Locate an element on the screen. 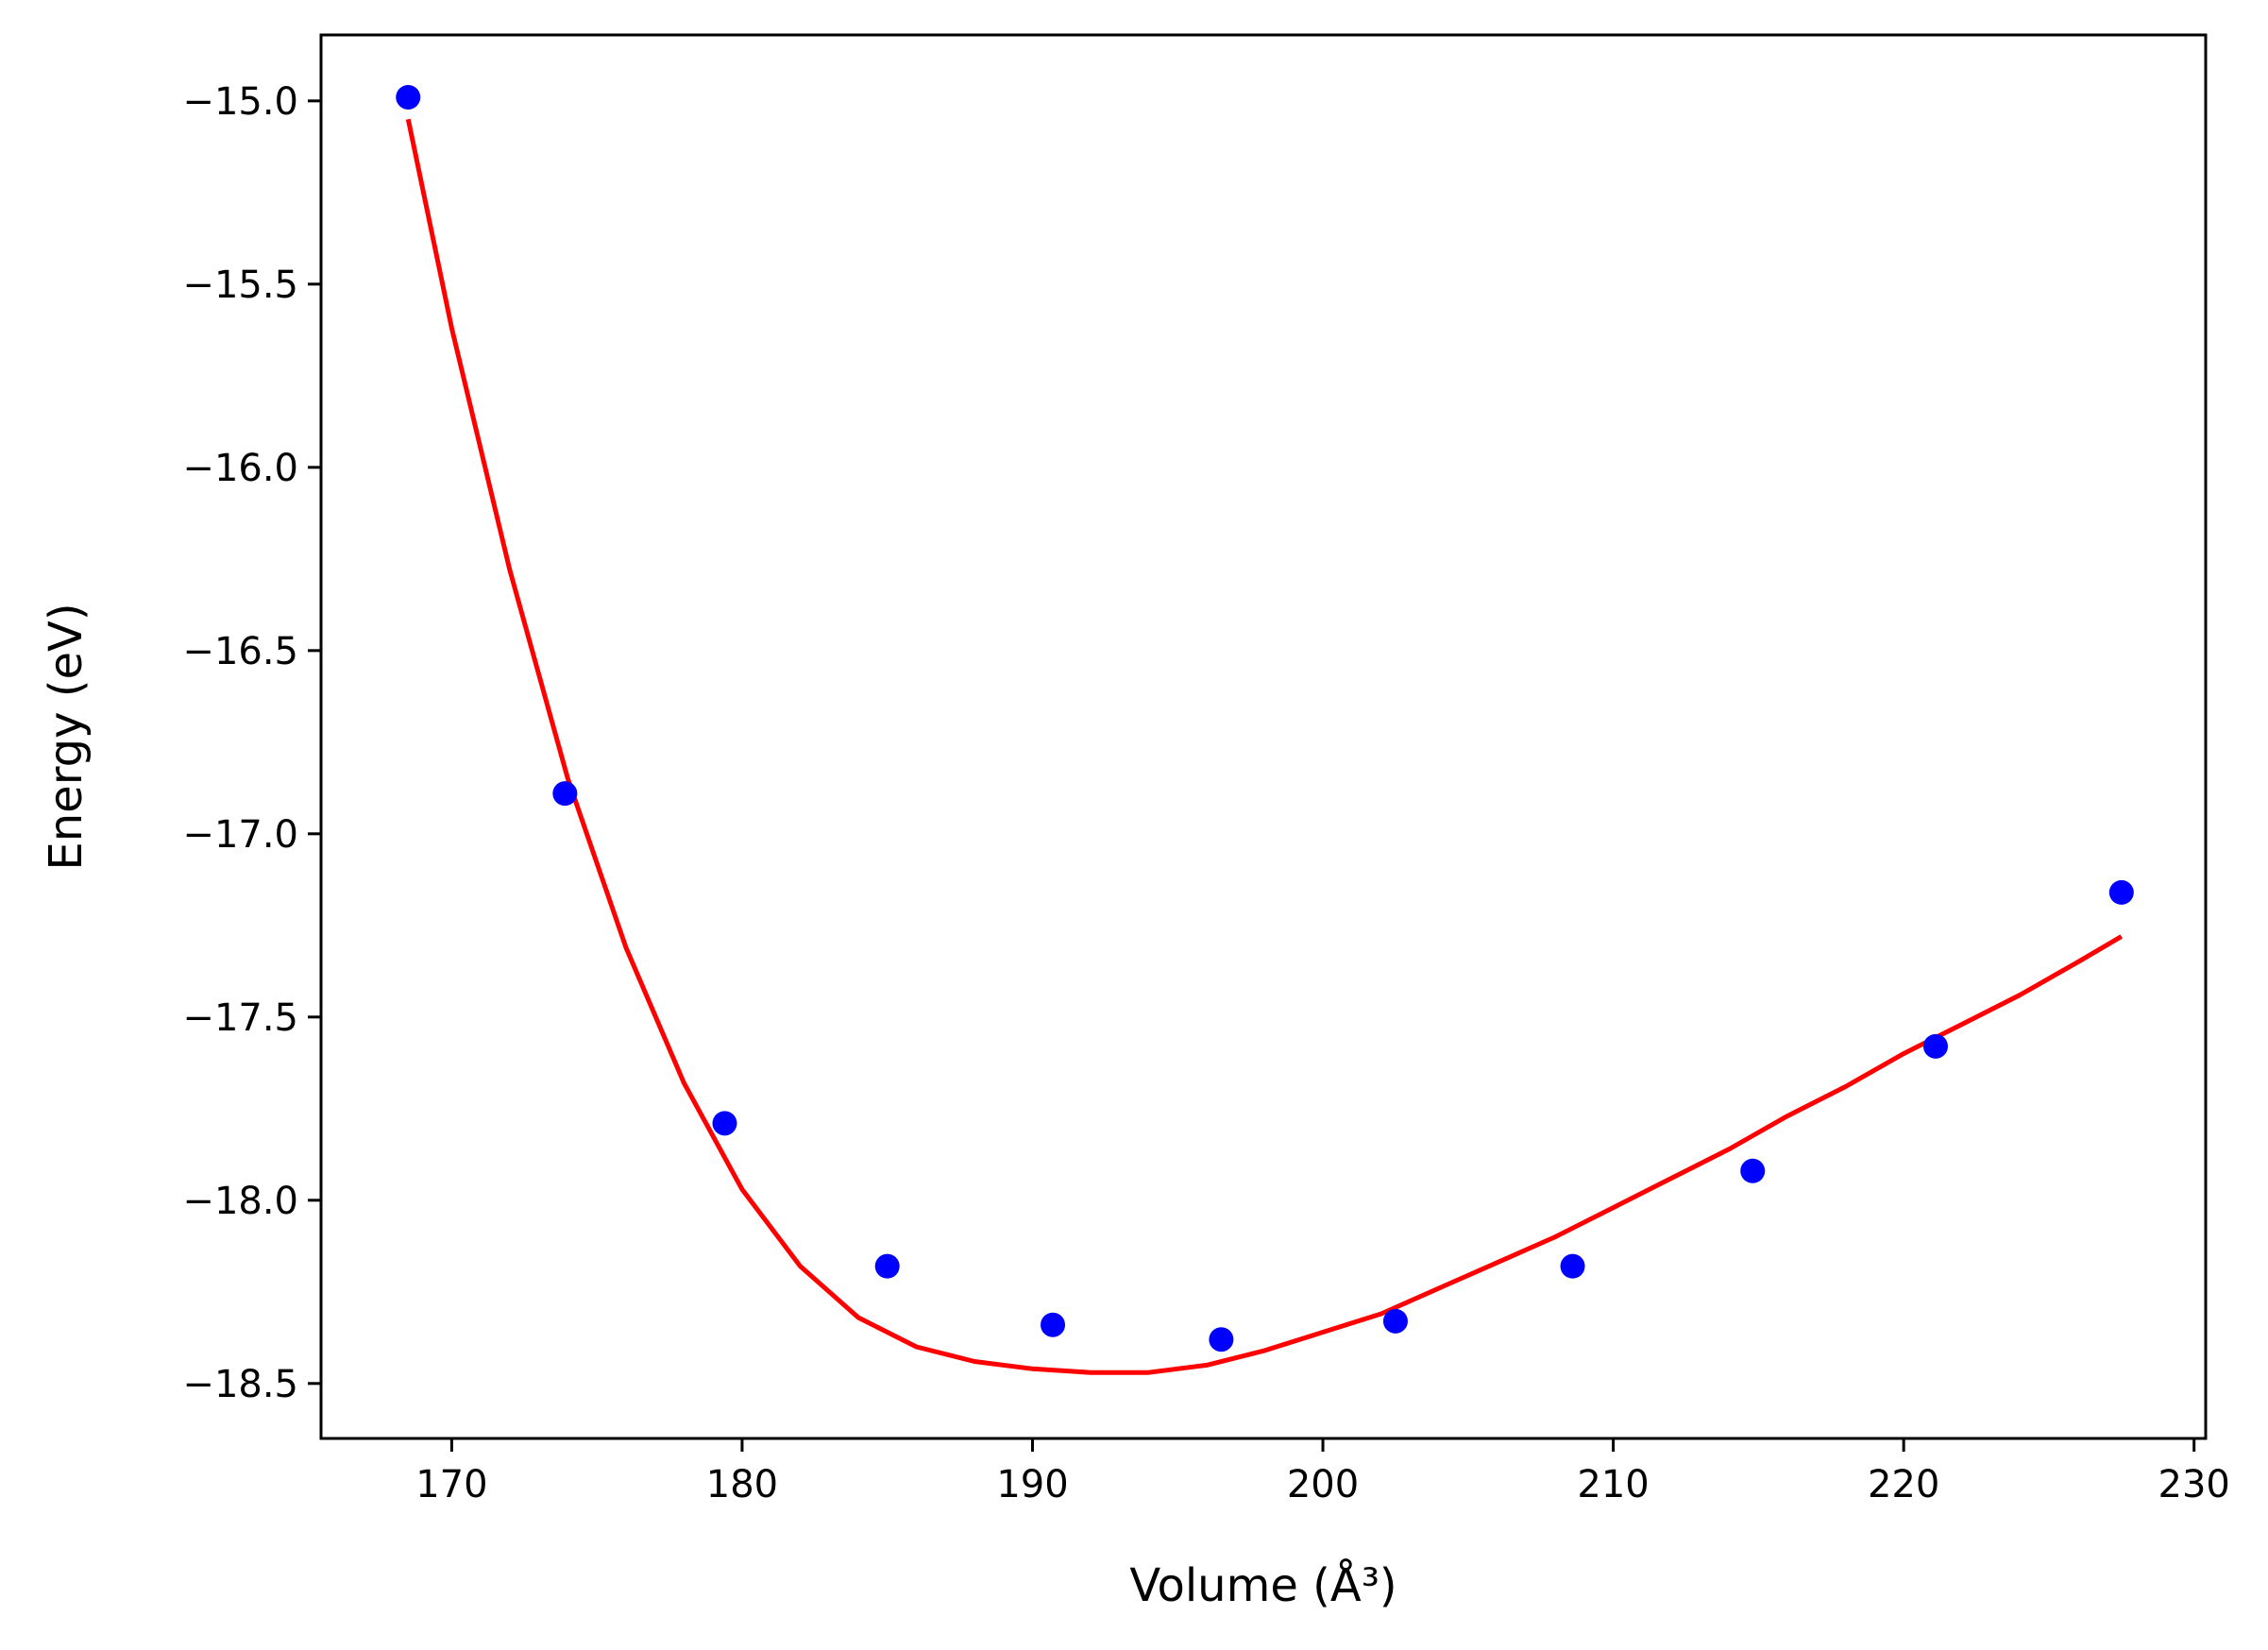 Image resolution: width=2268 pixels, height=1650 pixels. y-tick-label: −16.0 is located at coordinates (240, 468).